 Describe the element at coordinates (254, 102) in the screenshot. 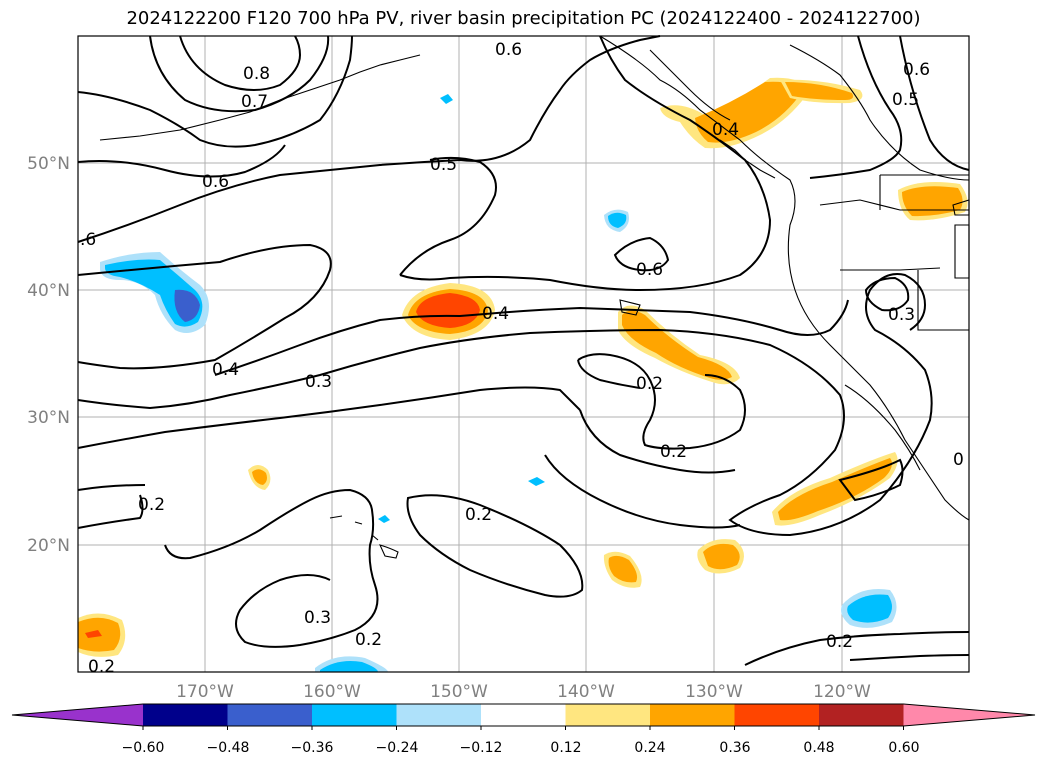

I see `contour-label: 0.7` at that location.